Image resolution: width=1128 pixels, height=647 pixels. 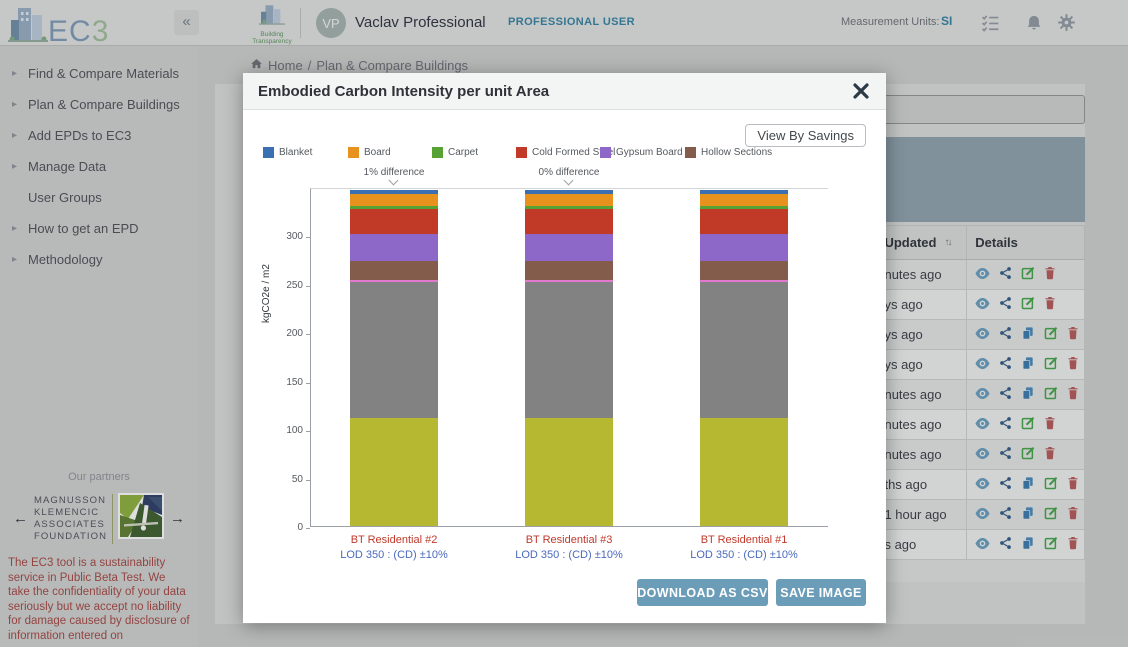 What do you see at coordinates (58, 26) in the screenshot?
I see `ec3-logo: EC3` at bounding box center [58, 26].